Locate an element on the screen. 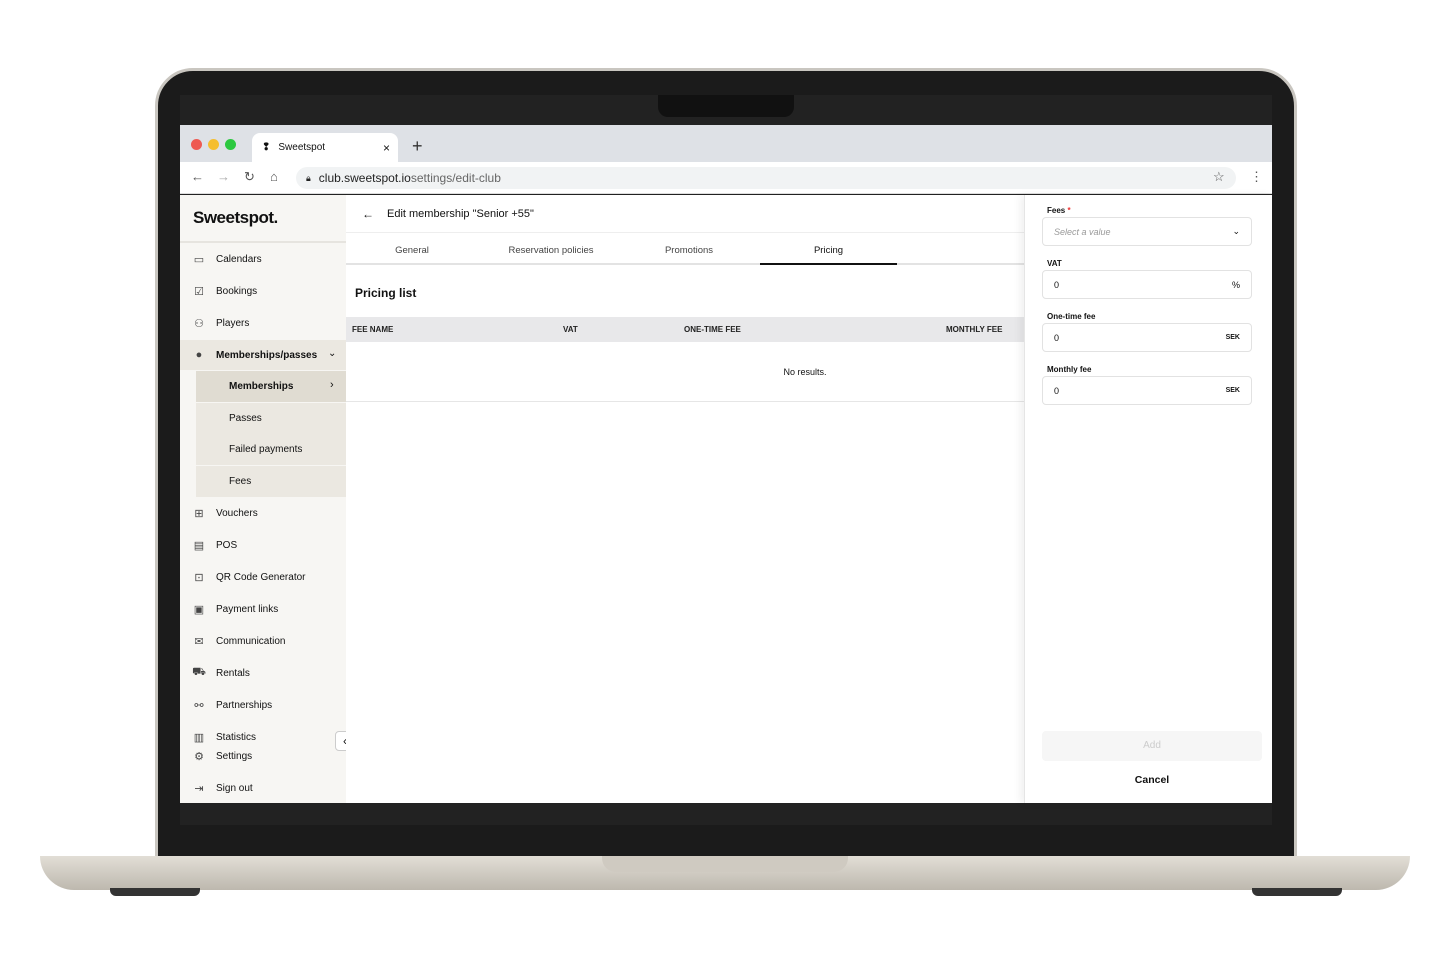  sidebar-item-qr-code-generator: ⊡ QR Code Generator is located at coordinates (263, 577).